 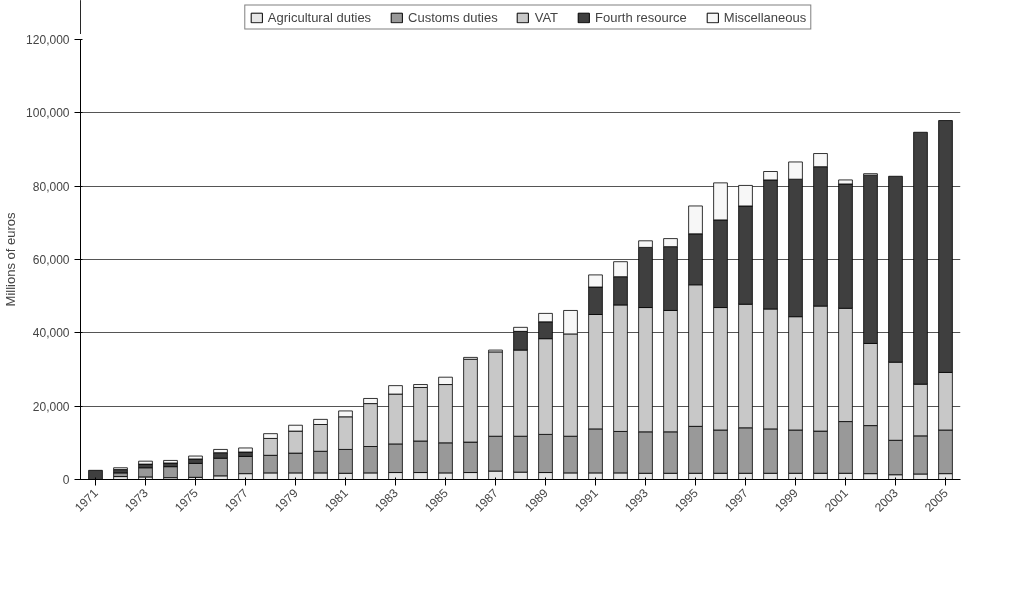 I want to click on legend-label: VAT, so click(x=546, y=17).